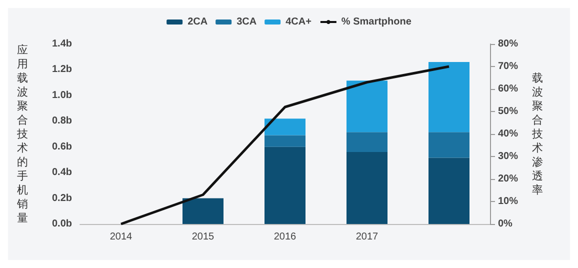 This screenshot has height=268, width=578. What do you see at coordinates (537, 134) in the screenshot?
I see `text: 载波聚合技术渗透率` at bounding box center [537, 134].